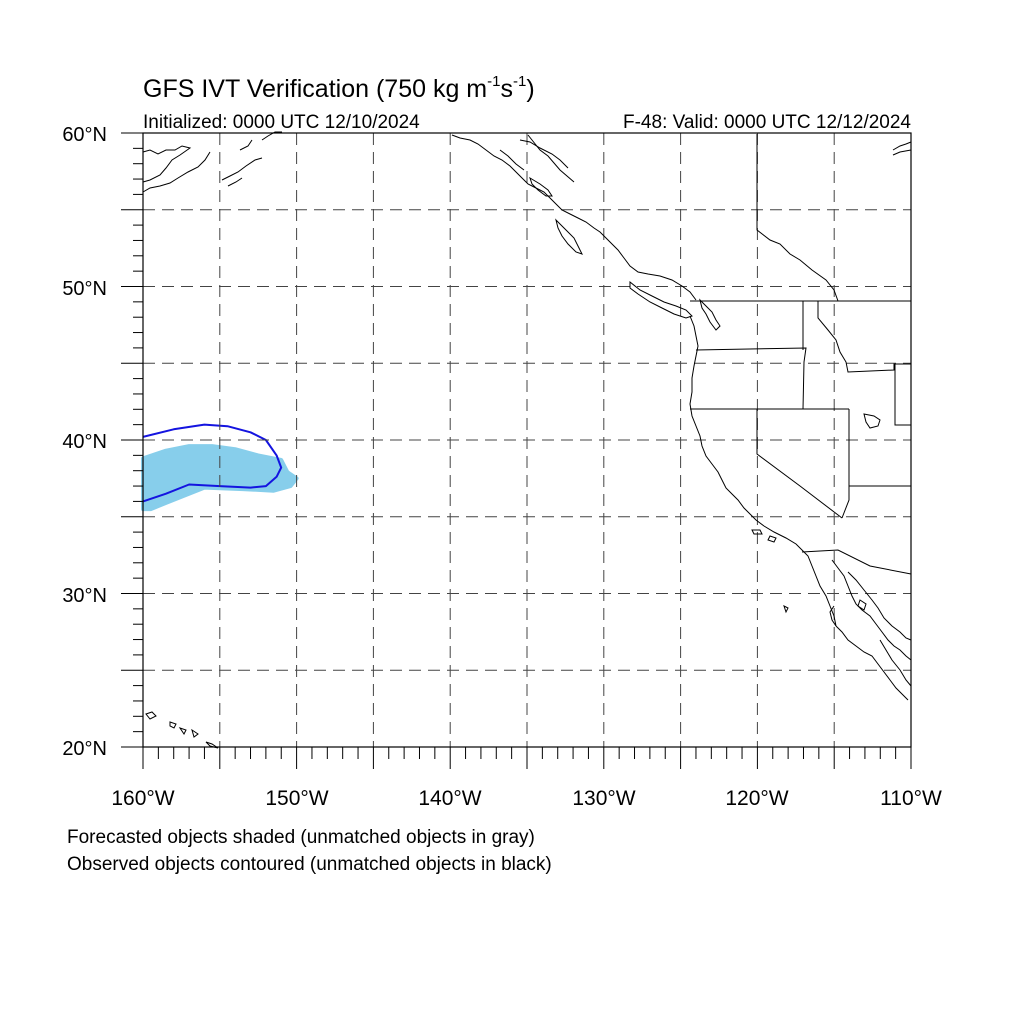 This screenshot has width=1024, height=1024. Describe the element at coordinates (142, 798) in the screenshot. I see `lon-label-160w: 160°W` at that location.